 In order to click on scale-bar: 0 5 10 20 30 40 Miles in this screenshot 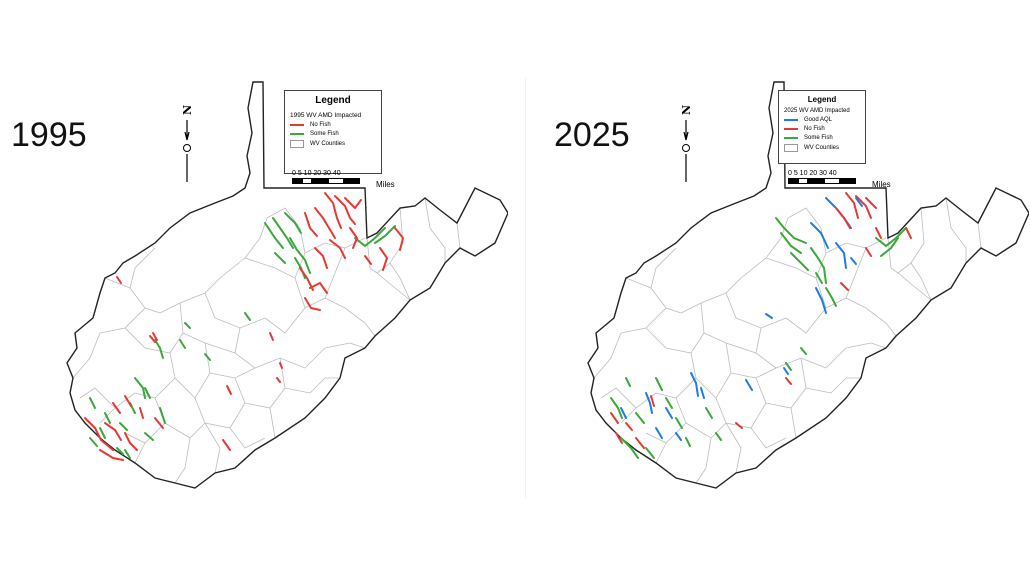, I will do `click(843, 180)`.